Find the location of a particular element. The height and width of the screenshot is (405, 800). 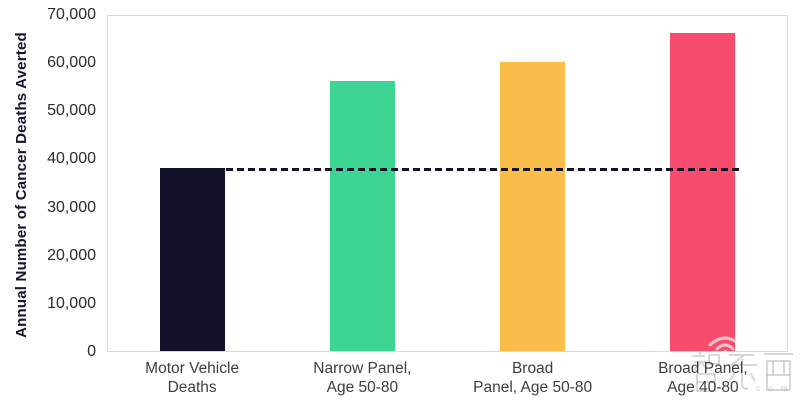

x-axis-label-motor-vehicle-deaths: Motor Vehicle Deaths is located at coordinates (192, 378).